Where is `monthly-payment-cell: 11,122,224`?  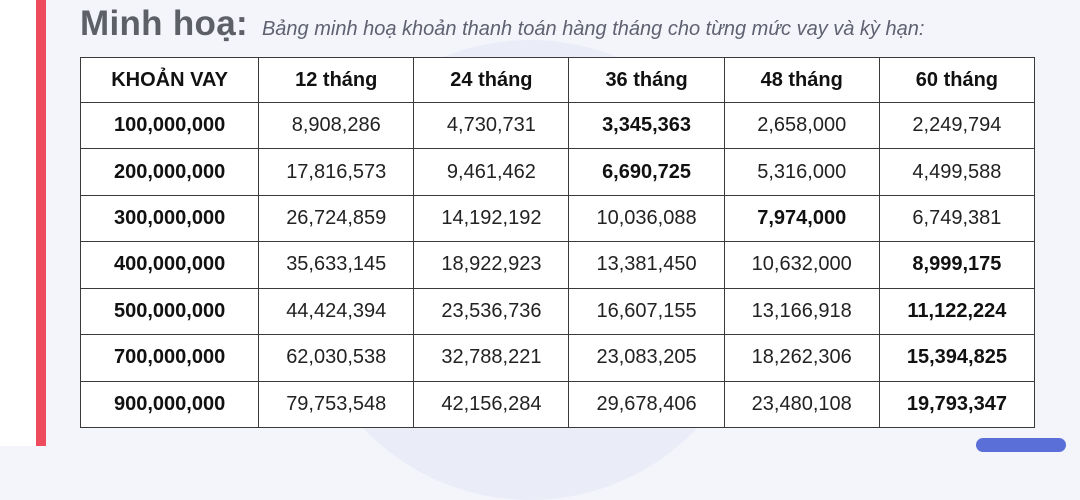 monthly-payment-cell: 11,122,224 is located at coordinates (957, 311).